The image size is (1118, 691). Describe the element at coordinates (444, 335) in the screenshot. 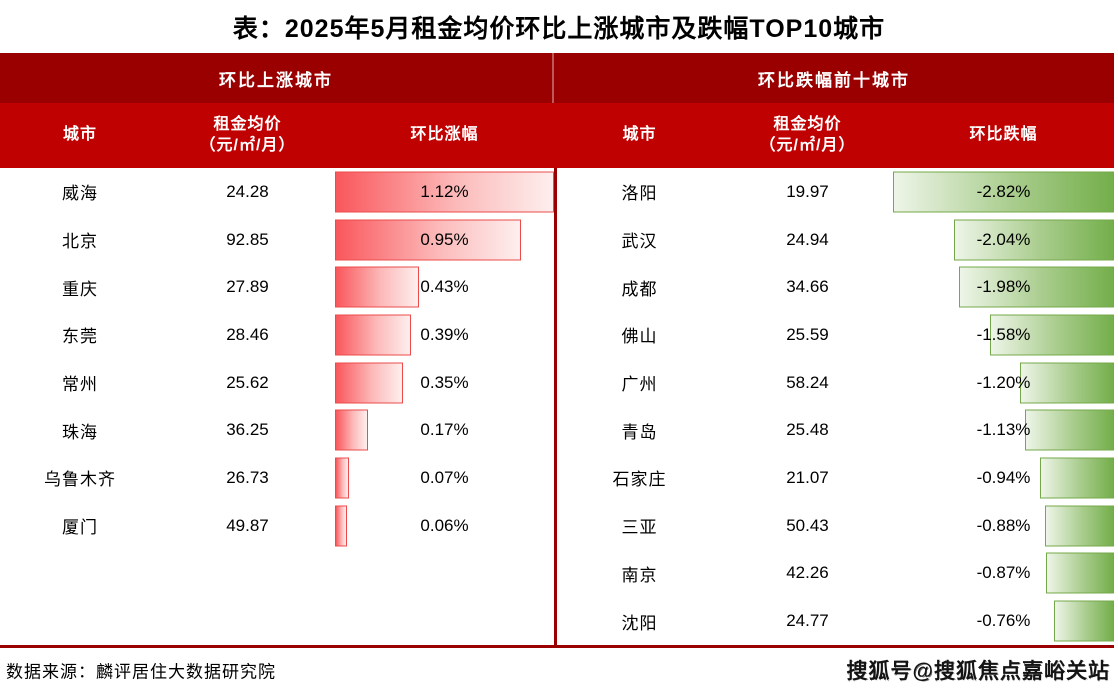

I see `change-bar-cell: 0.39%` at that location.